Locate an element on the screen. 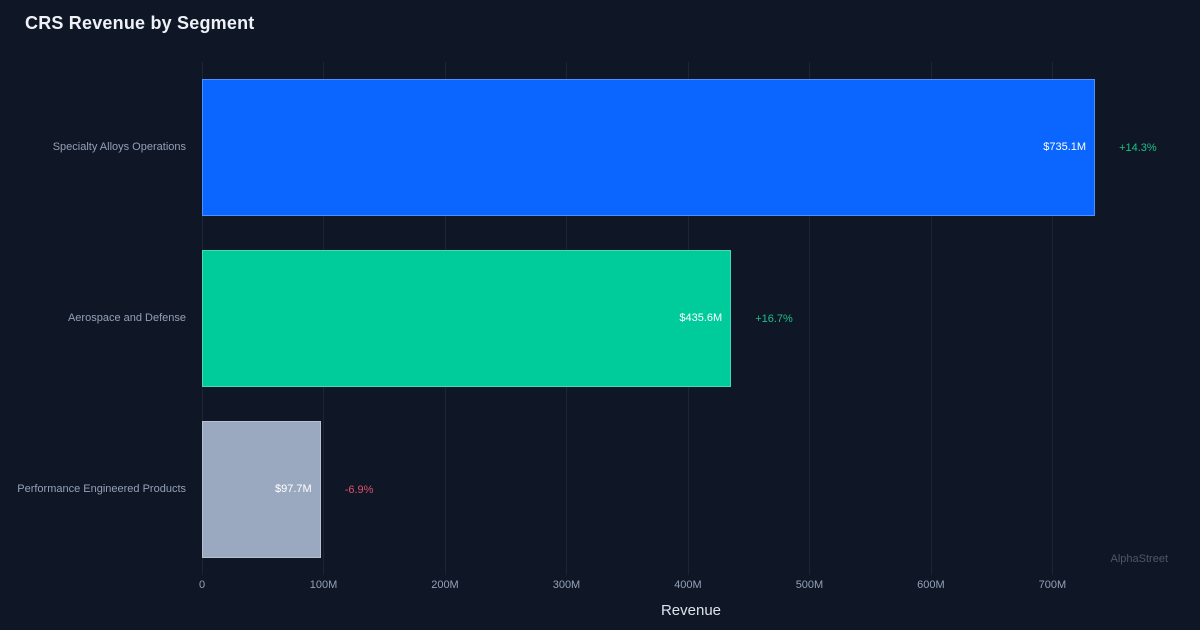 Image resolution: width=1200 pixels, height=630 pixels. x-axis-tick-label: 0 is located at coordinates (202, 585).